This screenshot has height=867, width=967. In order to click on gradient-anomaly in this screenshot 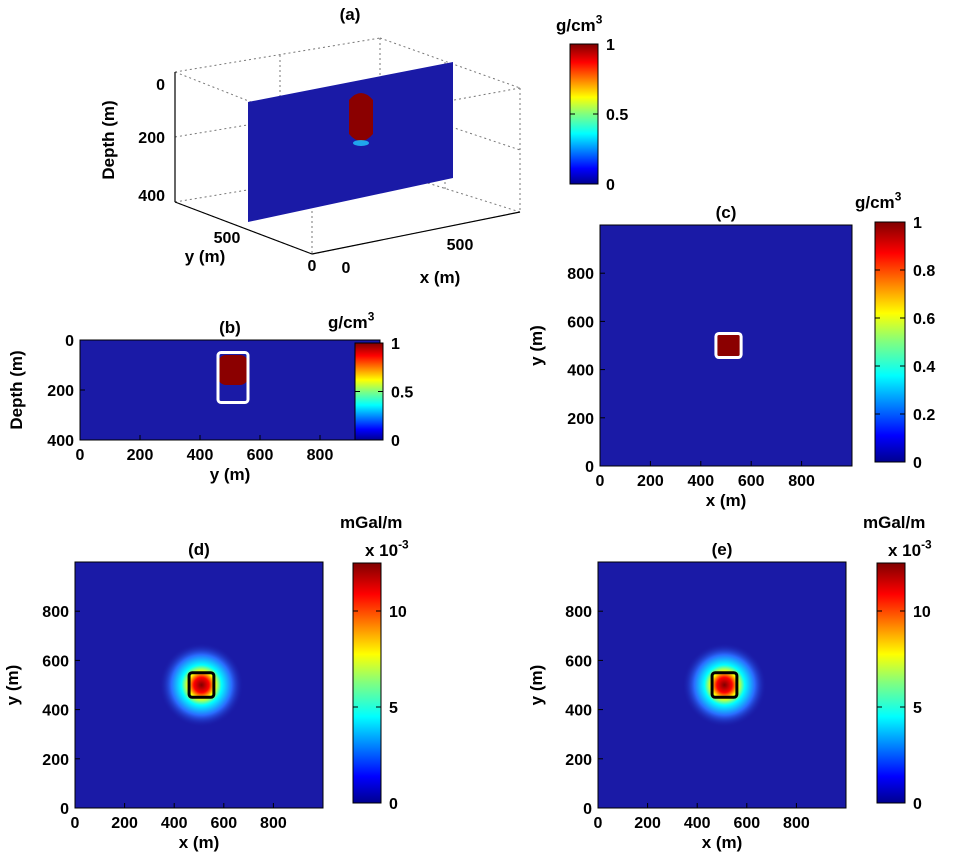, I will do `click(724, 685)`.